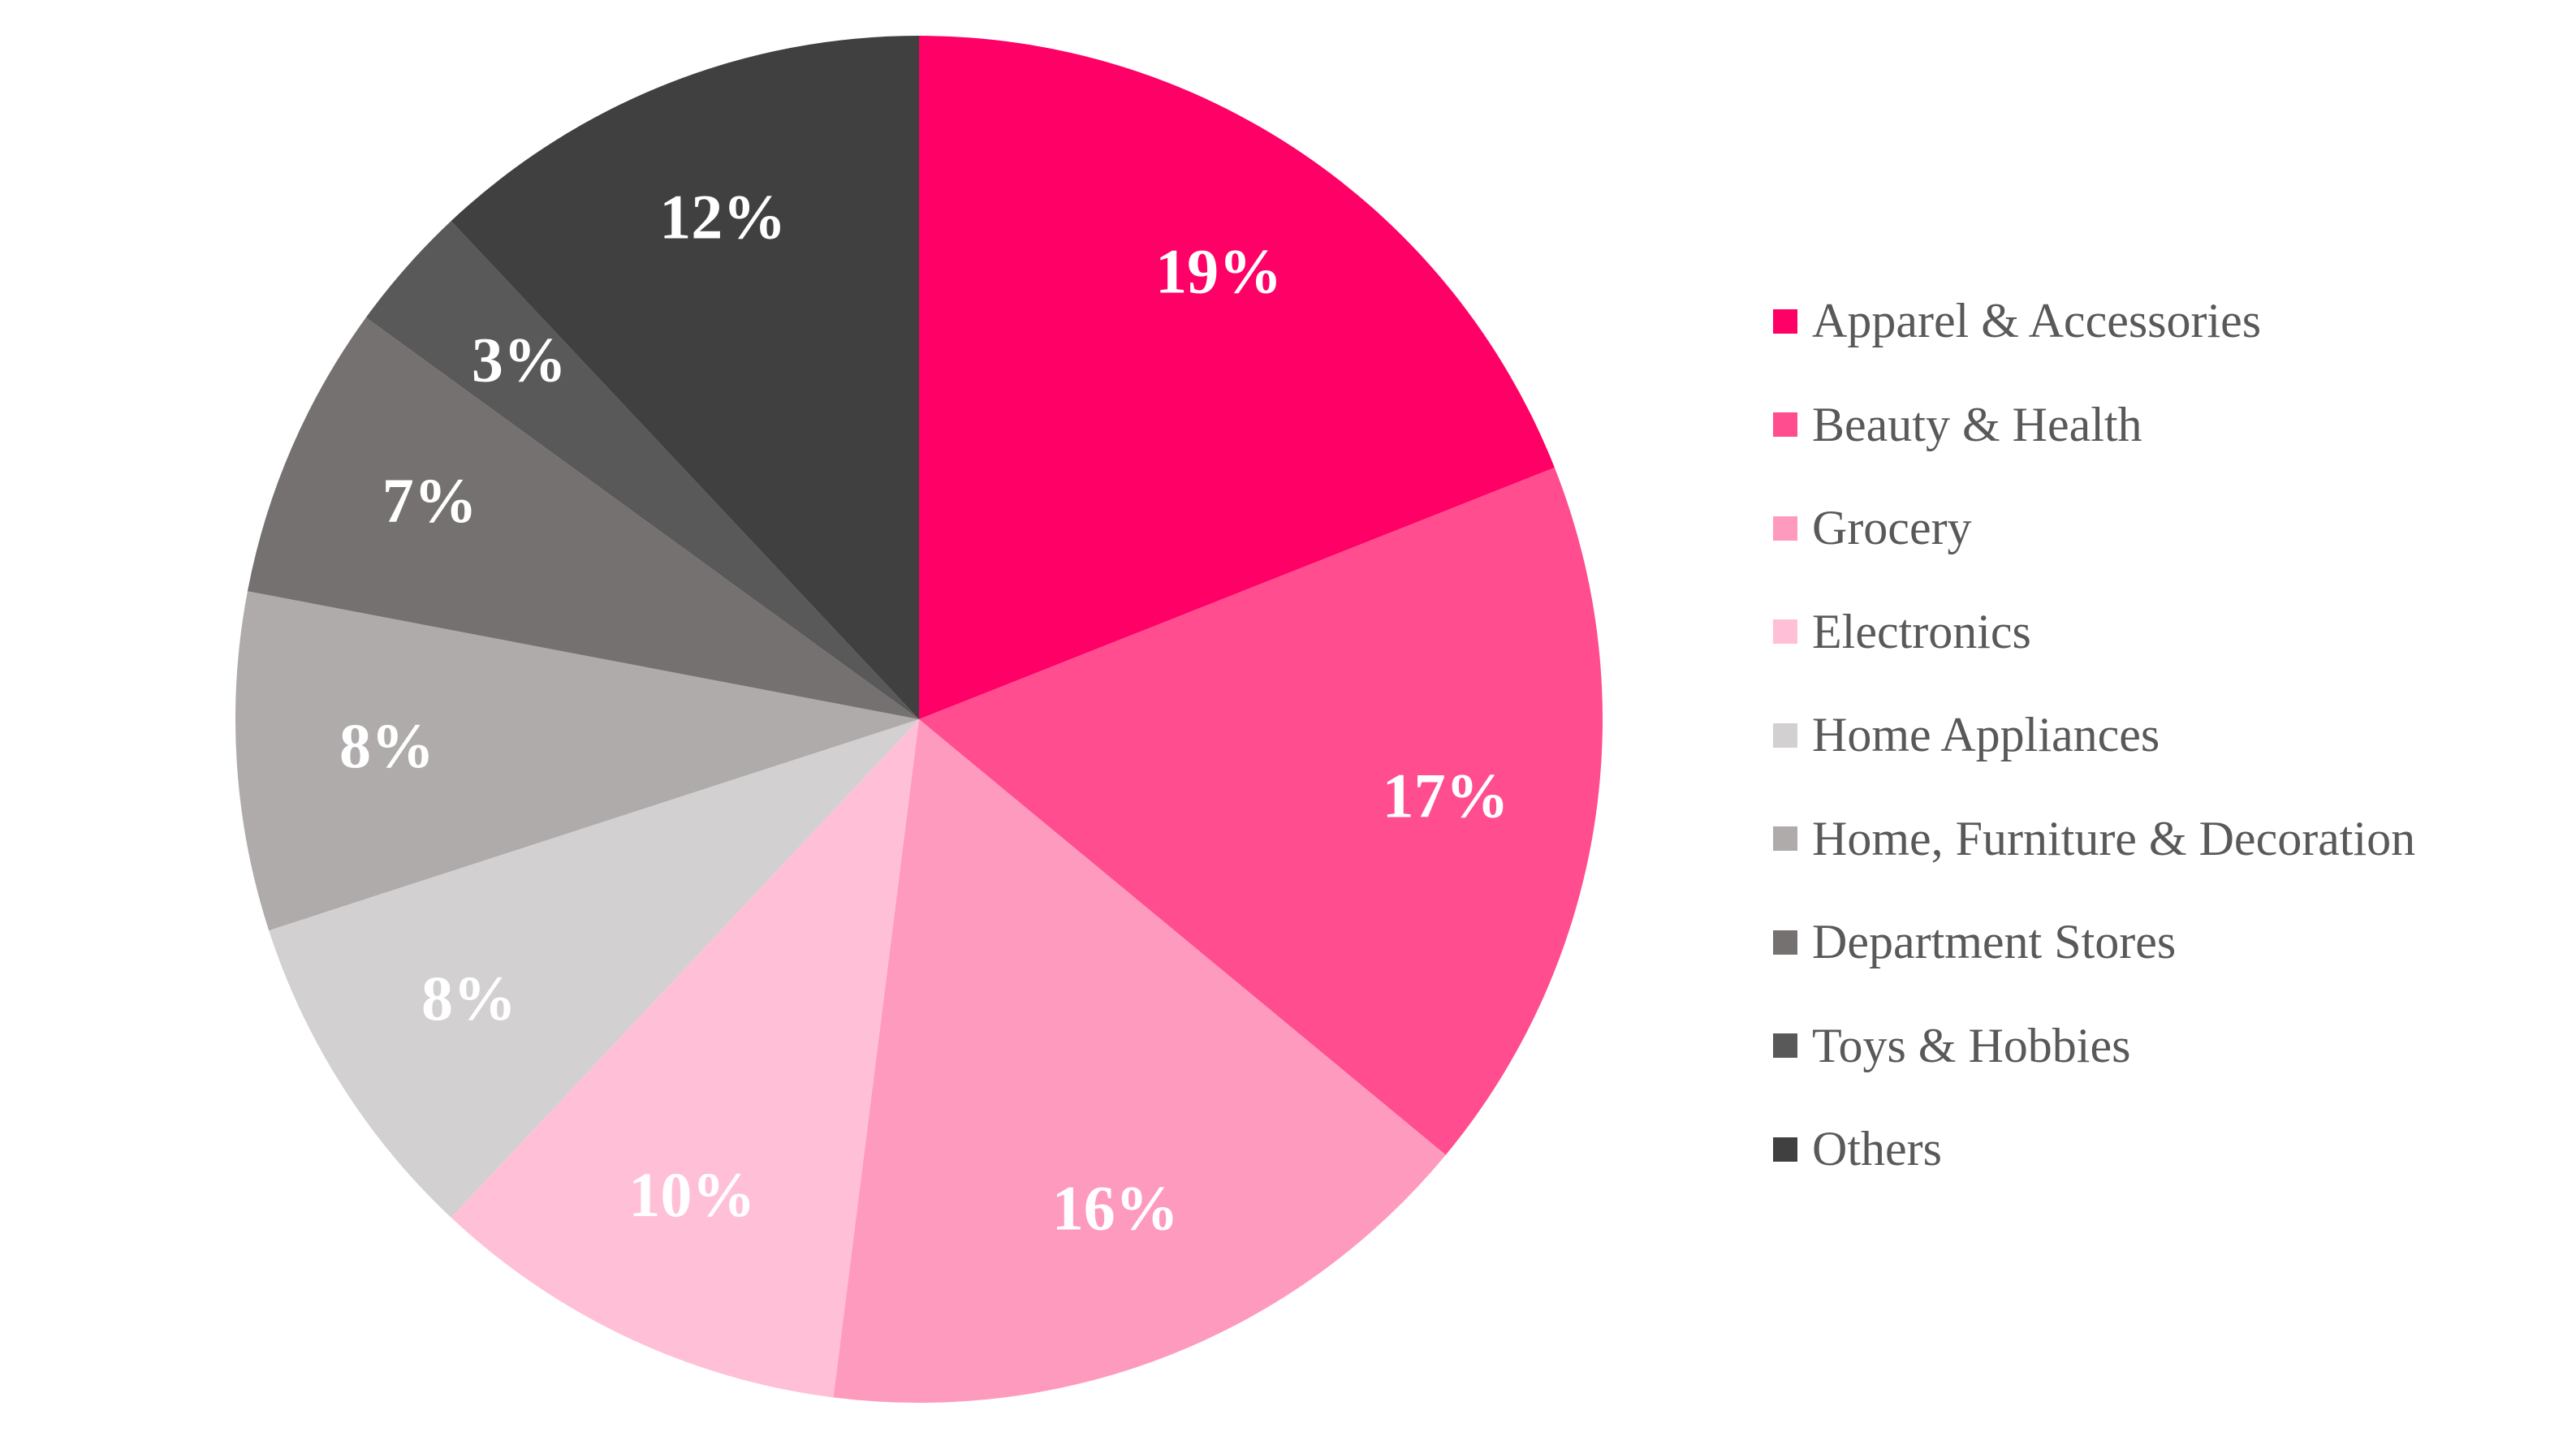 The width and height of the screenshot is (2576, 1445). I want to click on legend-label: Home, Furniture & Decoration, so click(2114, 838).